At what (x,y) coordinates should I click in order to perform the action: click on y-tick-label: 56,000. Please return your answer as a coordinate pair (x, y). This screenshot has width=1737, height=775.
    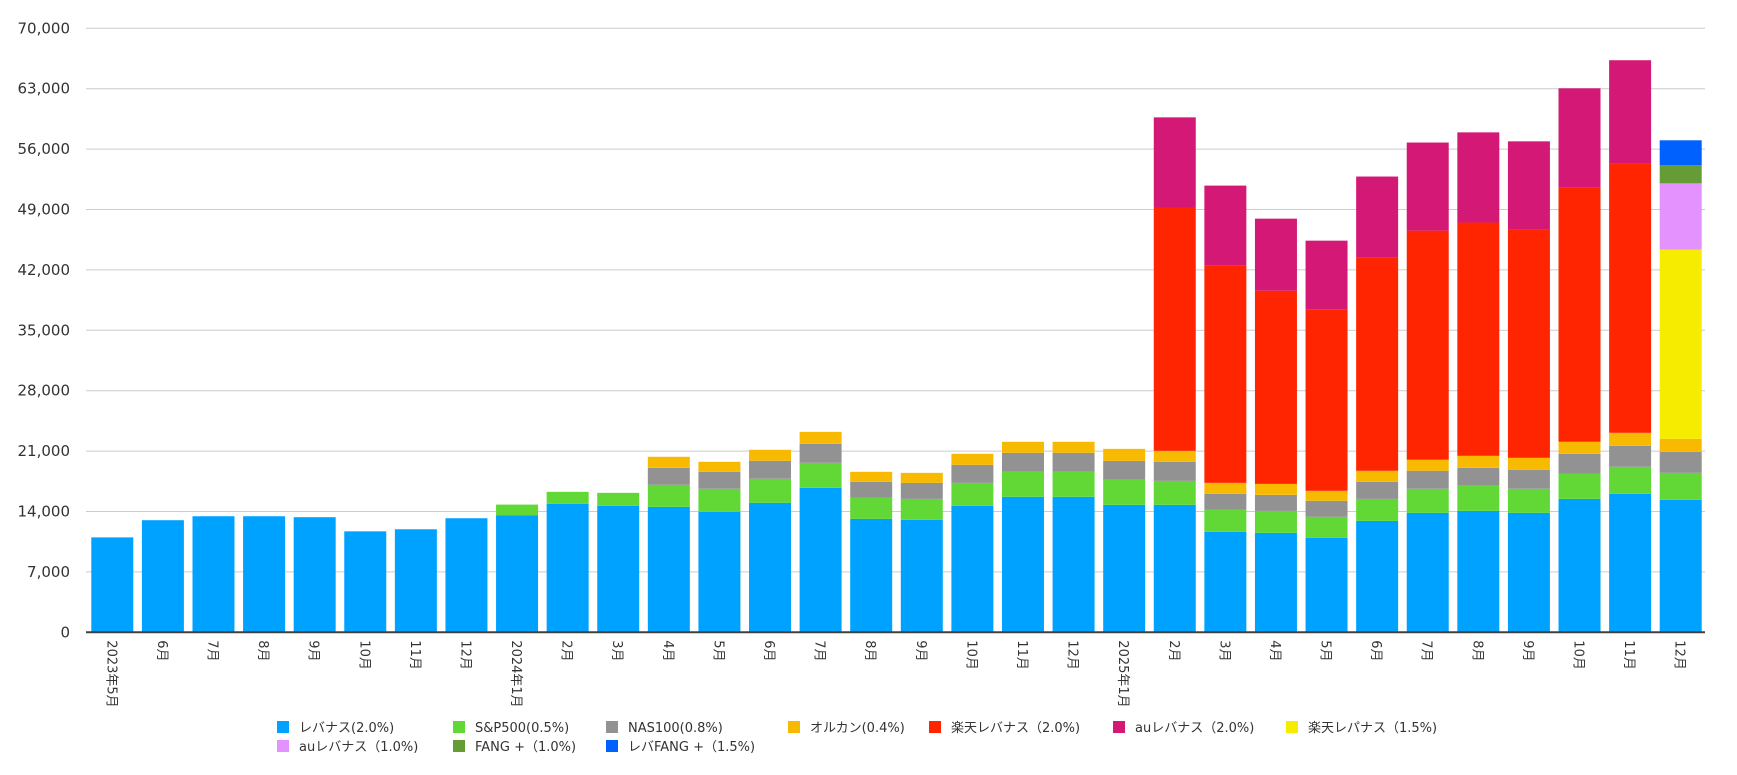
    Looking at the image, I should click on (44, 149).